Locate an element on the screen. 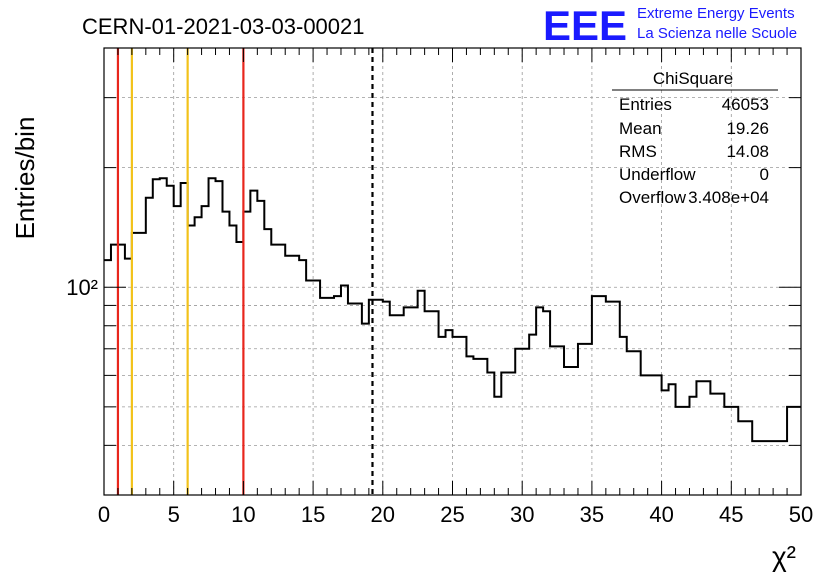 This screenshot has width=836, height=577. stats-label-underflow: Underflow is located at coordinates (657, 174).